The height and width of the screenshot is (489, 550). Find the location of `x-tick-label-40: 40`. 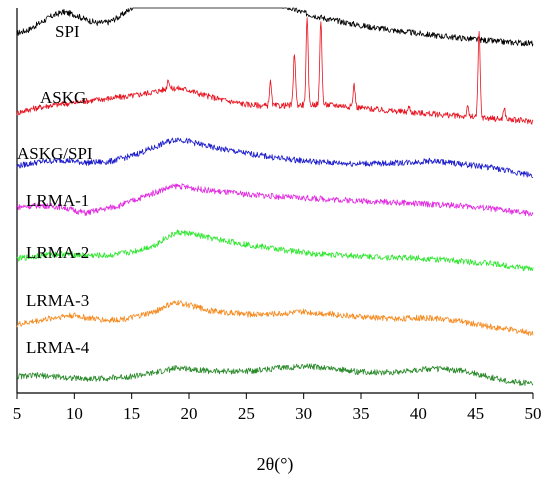

x-tick-label-40: 40 is located at coordinates (418, 413).